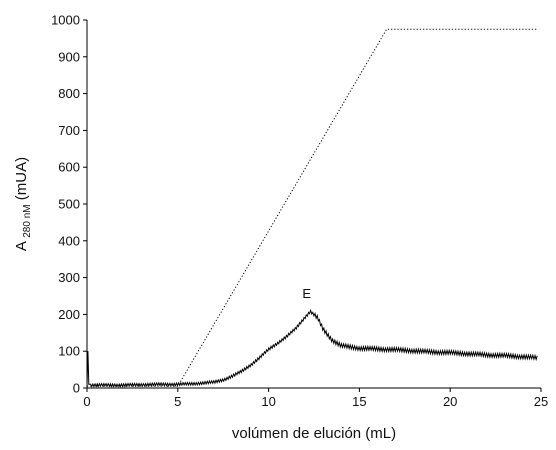  Describe the element at coordinates (65, 20) in the screenshot. I see `y-tick-label: 1000` at that location.